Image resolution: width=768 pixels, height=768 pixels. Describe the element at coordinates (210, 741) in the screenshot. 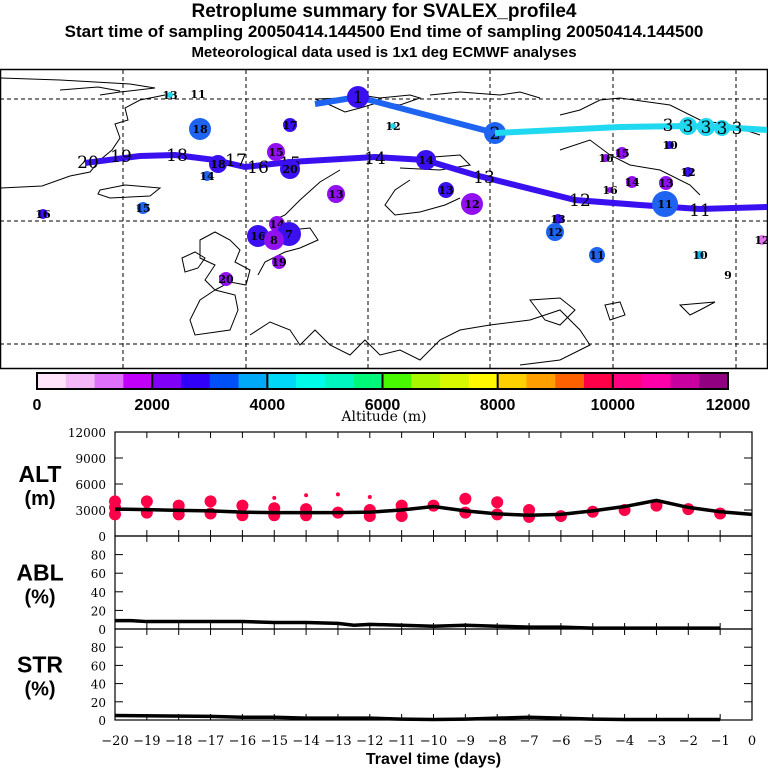

I see `x-tick-label: −17` at that location.